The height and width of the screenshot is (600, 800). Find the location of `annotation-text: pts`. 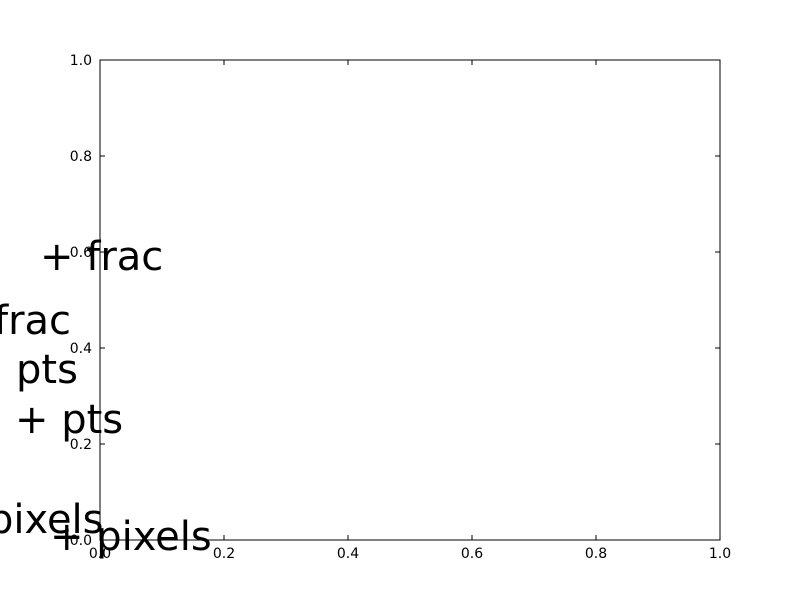

annotation-text: pts is located at coordinates (47, 370).